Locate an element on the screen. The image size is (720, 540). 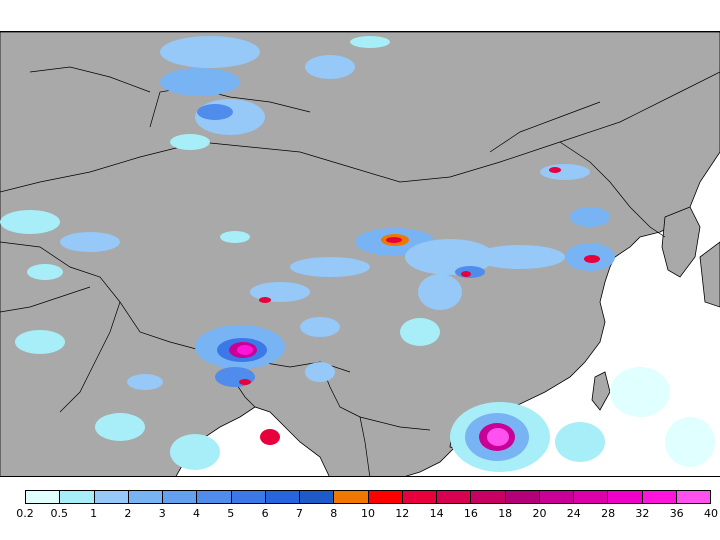
legend-tick-label: 36 is located at coordinates (676, 513).